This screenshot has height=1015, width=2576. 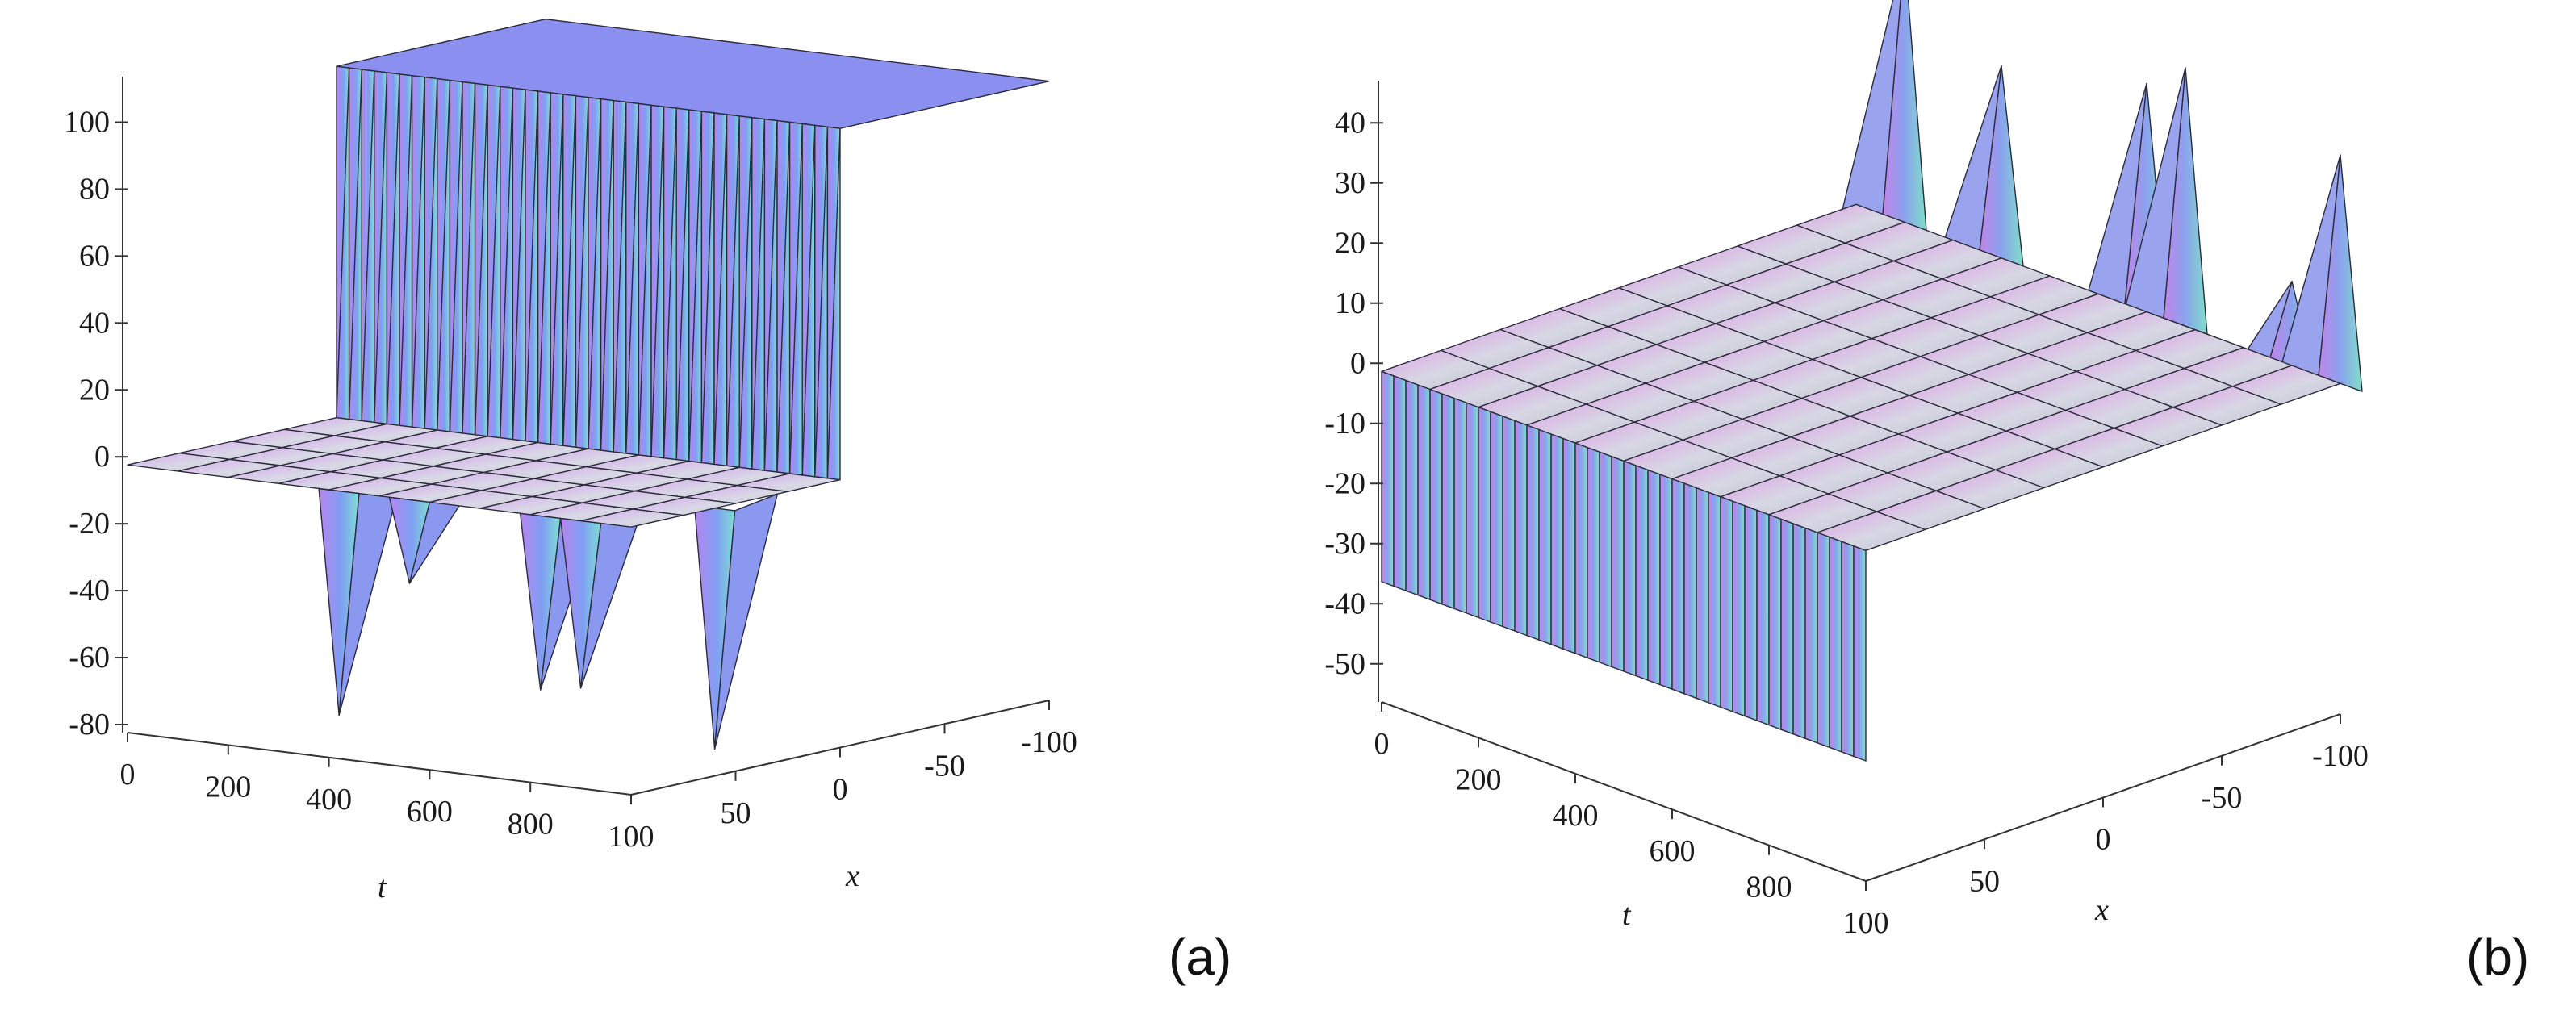 What do you see at coordinates (1350, 183) in the screenshot?
I see `z-tick-label: 30` at bounding box center [1350, 183].